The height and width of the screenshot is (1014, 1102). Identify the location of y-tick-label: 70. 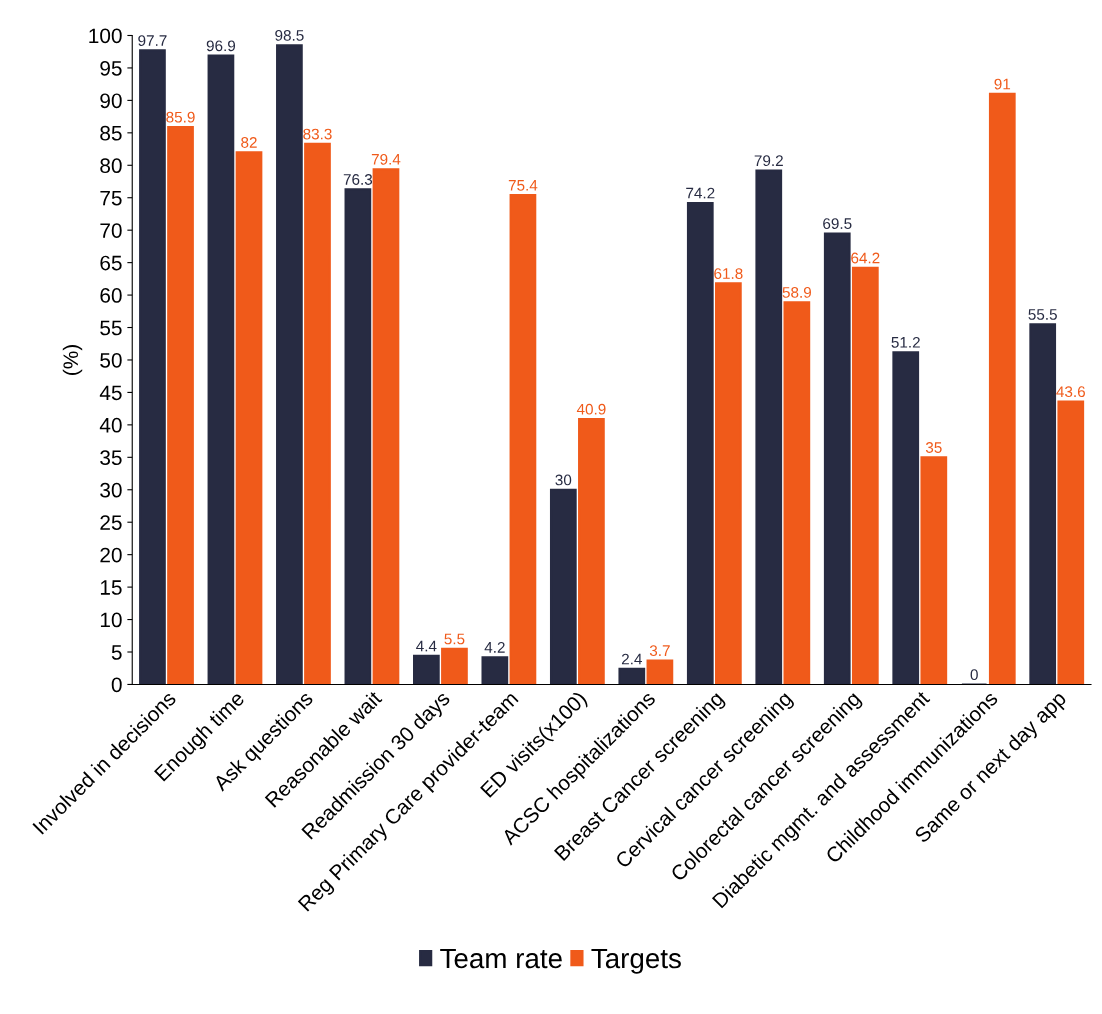
(111, 230).